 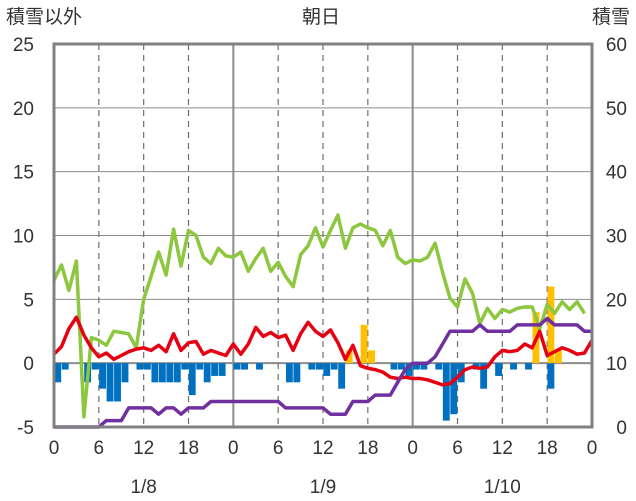 I want to click on line-series-path, so click(x=323, y=351).